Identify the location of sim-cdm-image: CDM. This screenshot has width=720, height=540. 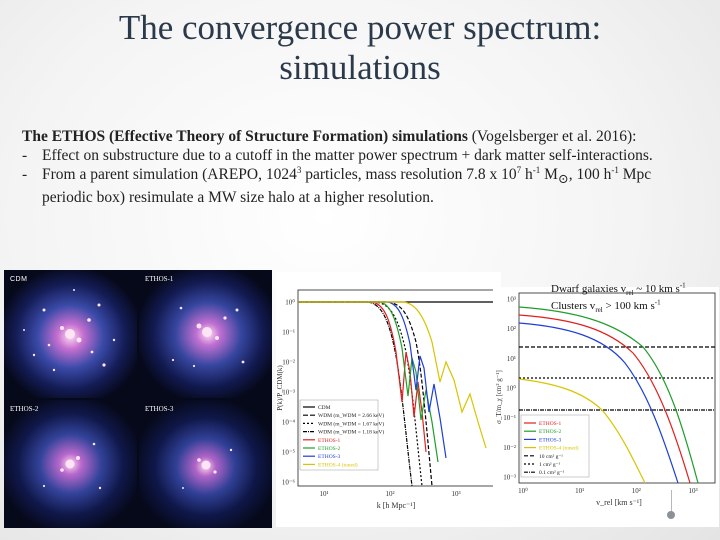
(70, 334).